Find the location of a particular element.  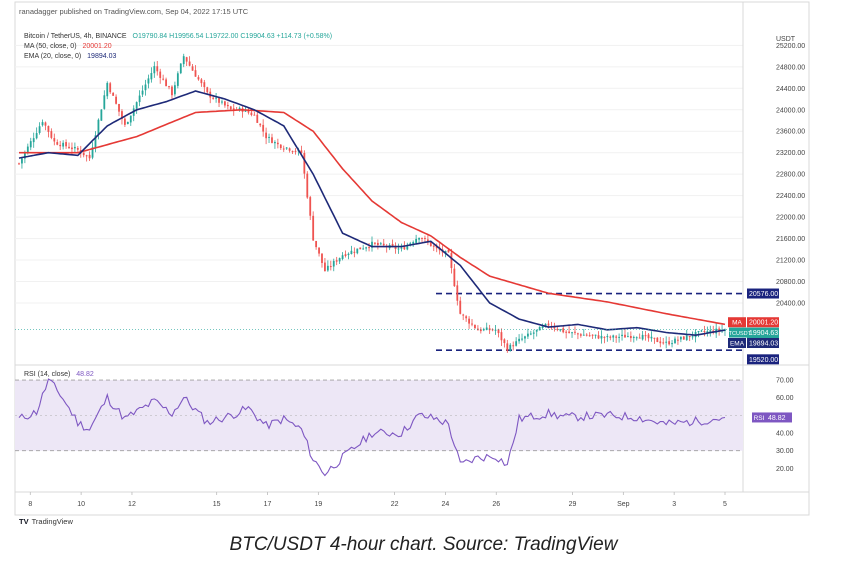

ema-badge is located at coordinates (763, 343).